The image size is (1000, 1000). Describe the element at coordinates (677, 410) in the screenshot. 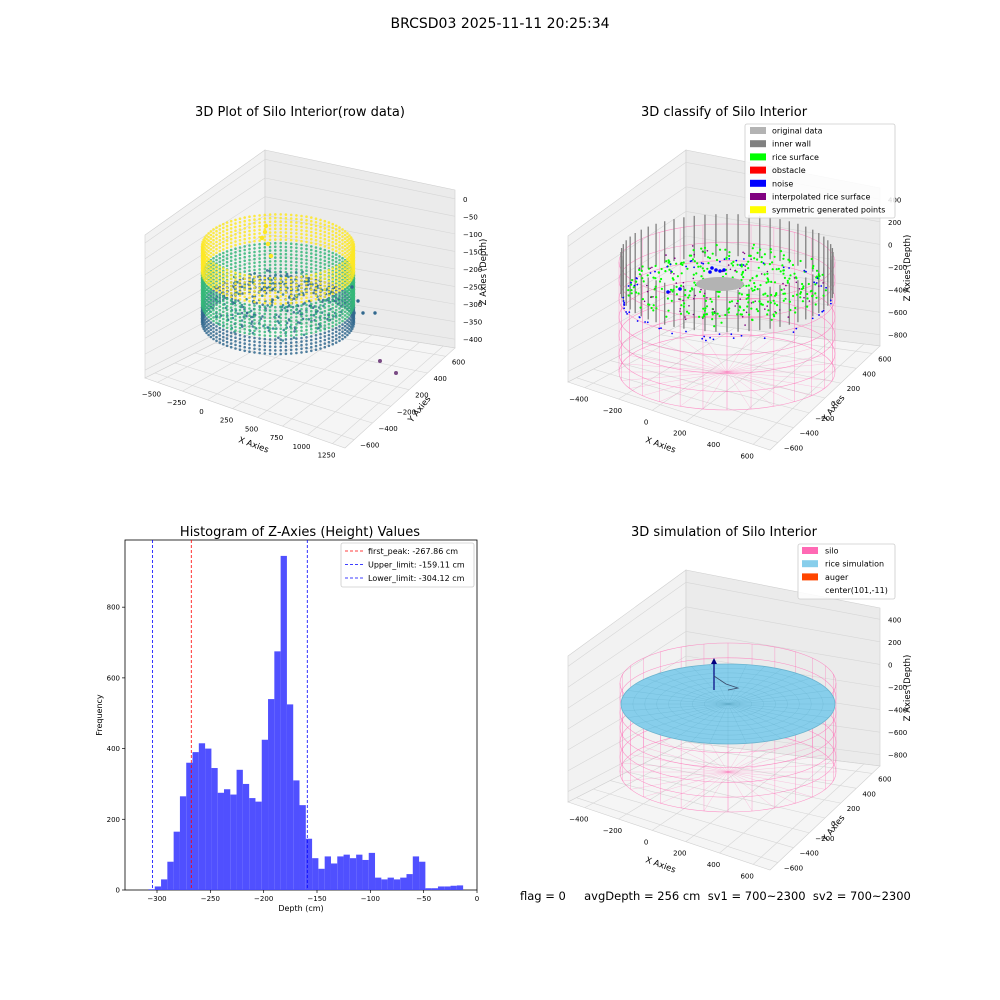

I see `y-gridline` at that location.